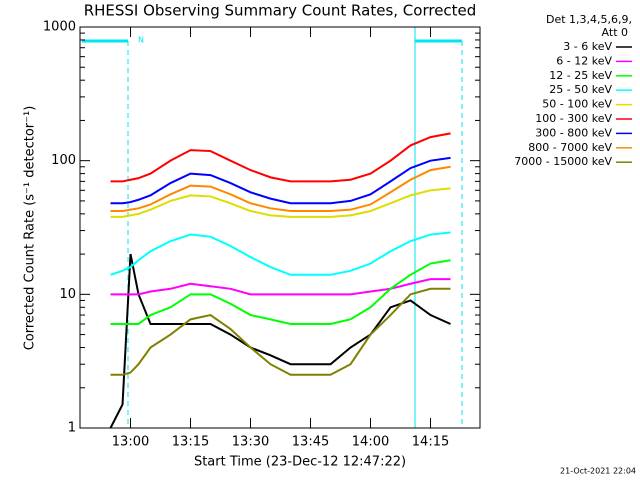 The image size is (640, 480). I want to click on y-tick-label: 10, so click(67, 294).